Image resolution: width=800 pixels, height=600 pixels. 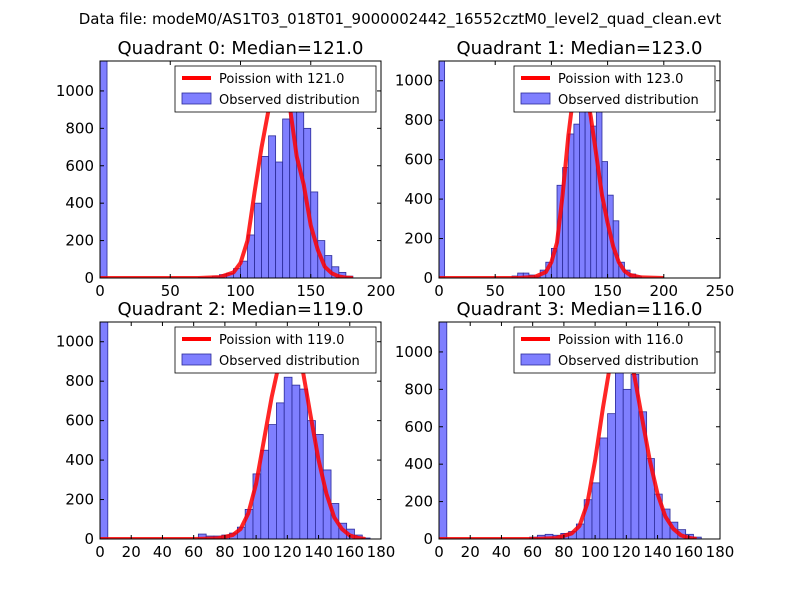 I want to click on bars, so click(x=570, y=430).